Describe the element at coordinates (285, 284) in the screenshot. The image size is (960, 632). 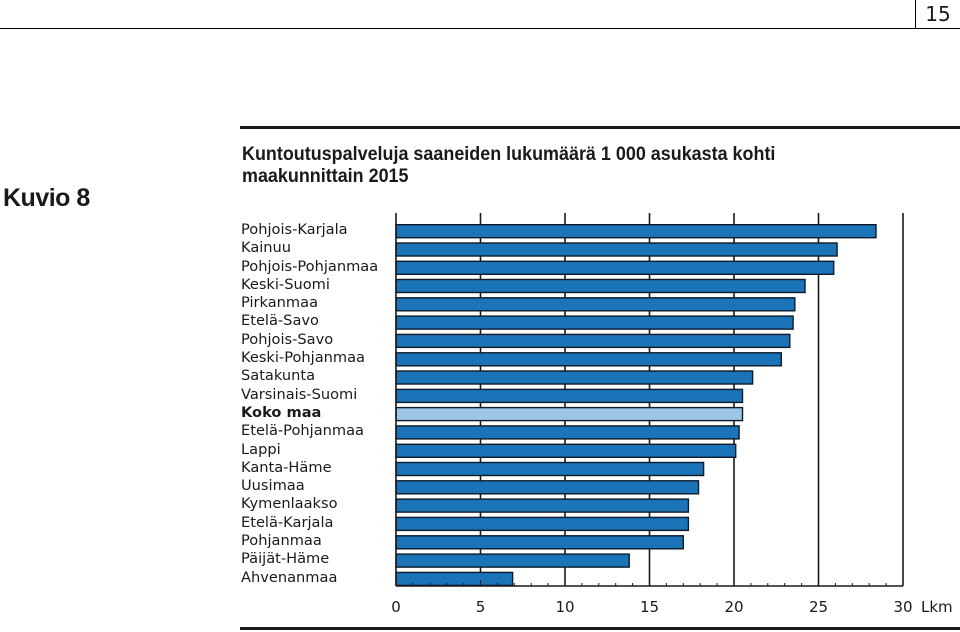
I see `category-label: Keski-Suomi` at that location.